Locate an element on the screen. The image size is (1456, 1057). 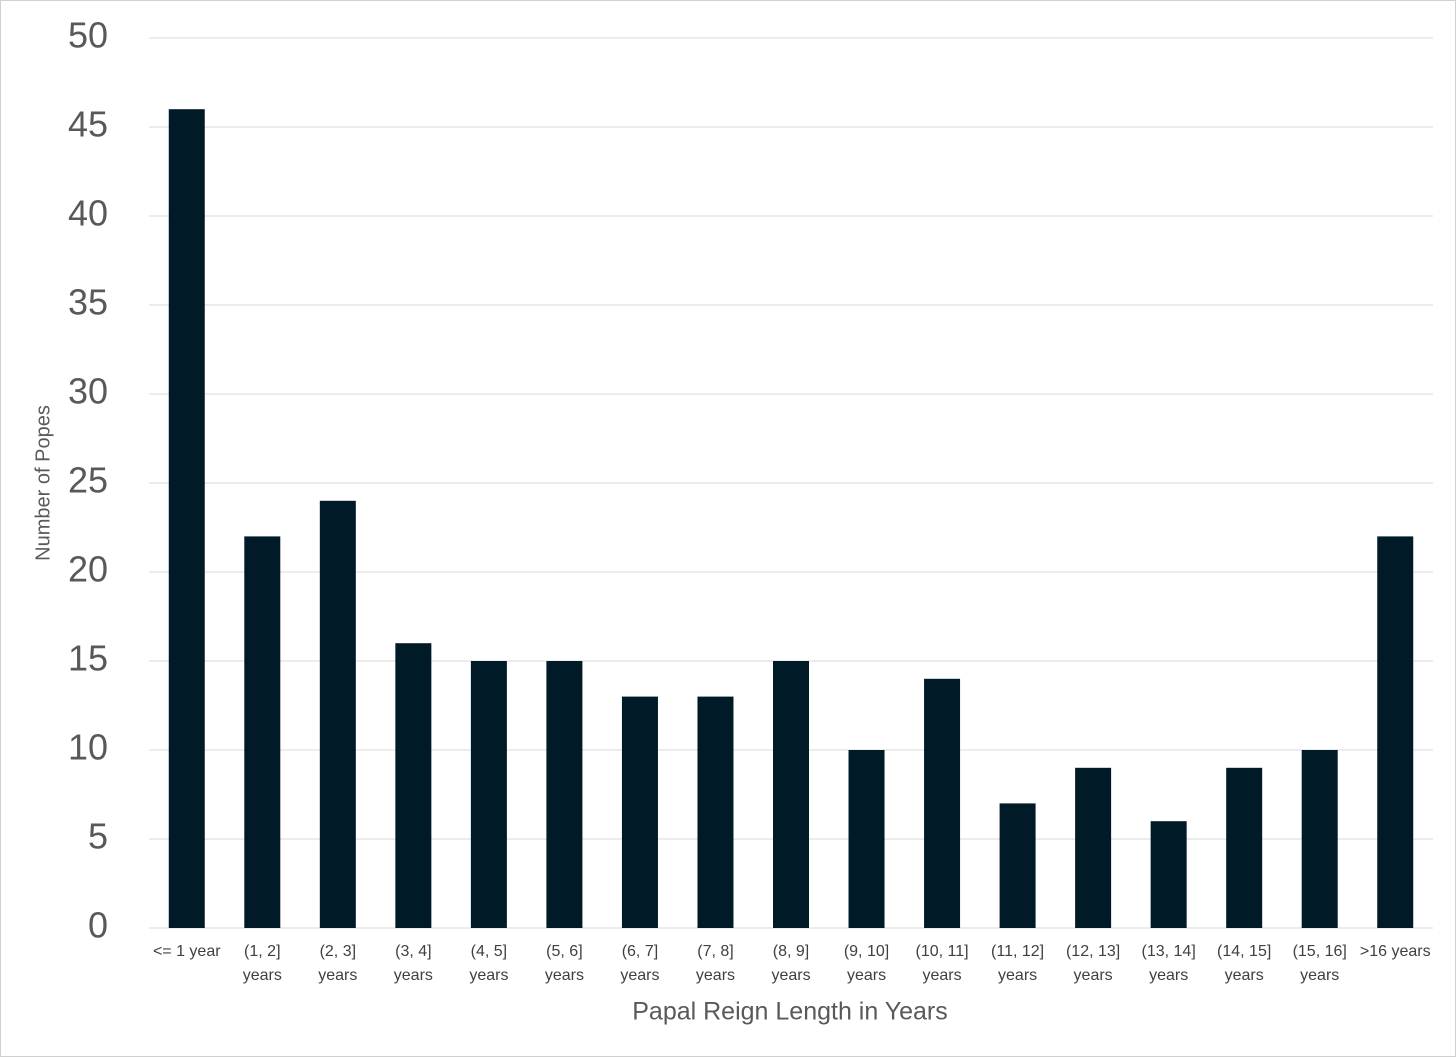
x-tick-label: (1, 2] years is located at coordinates (262, 963).